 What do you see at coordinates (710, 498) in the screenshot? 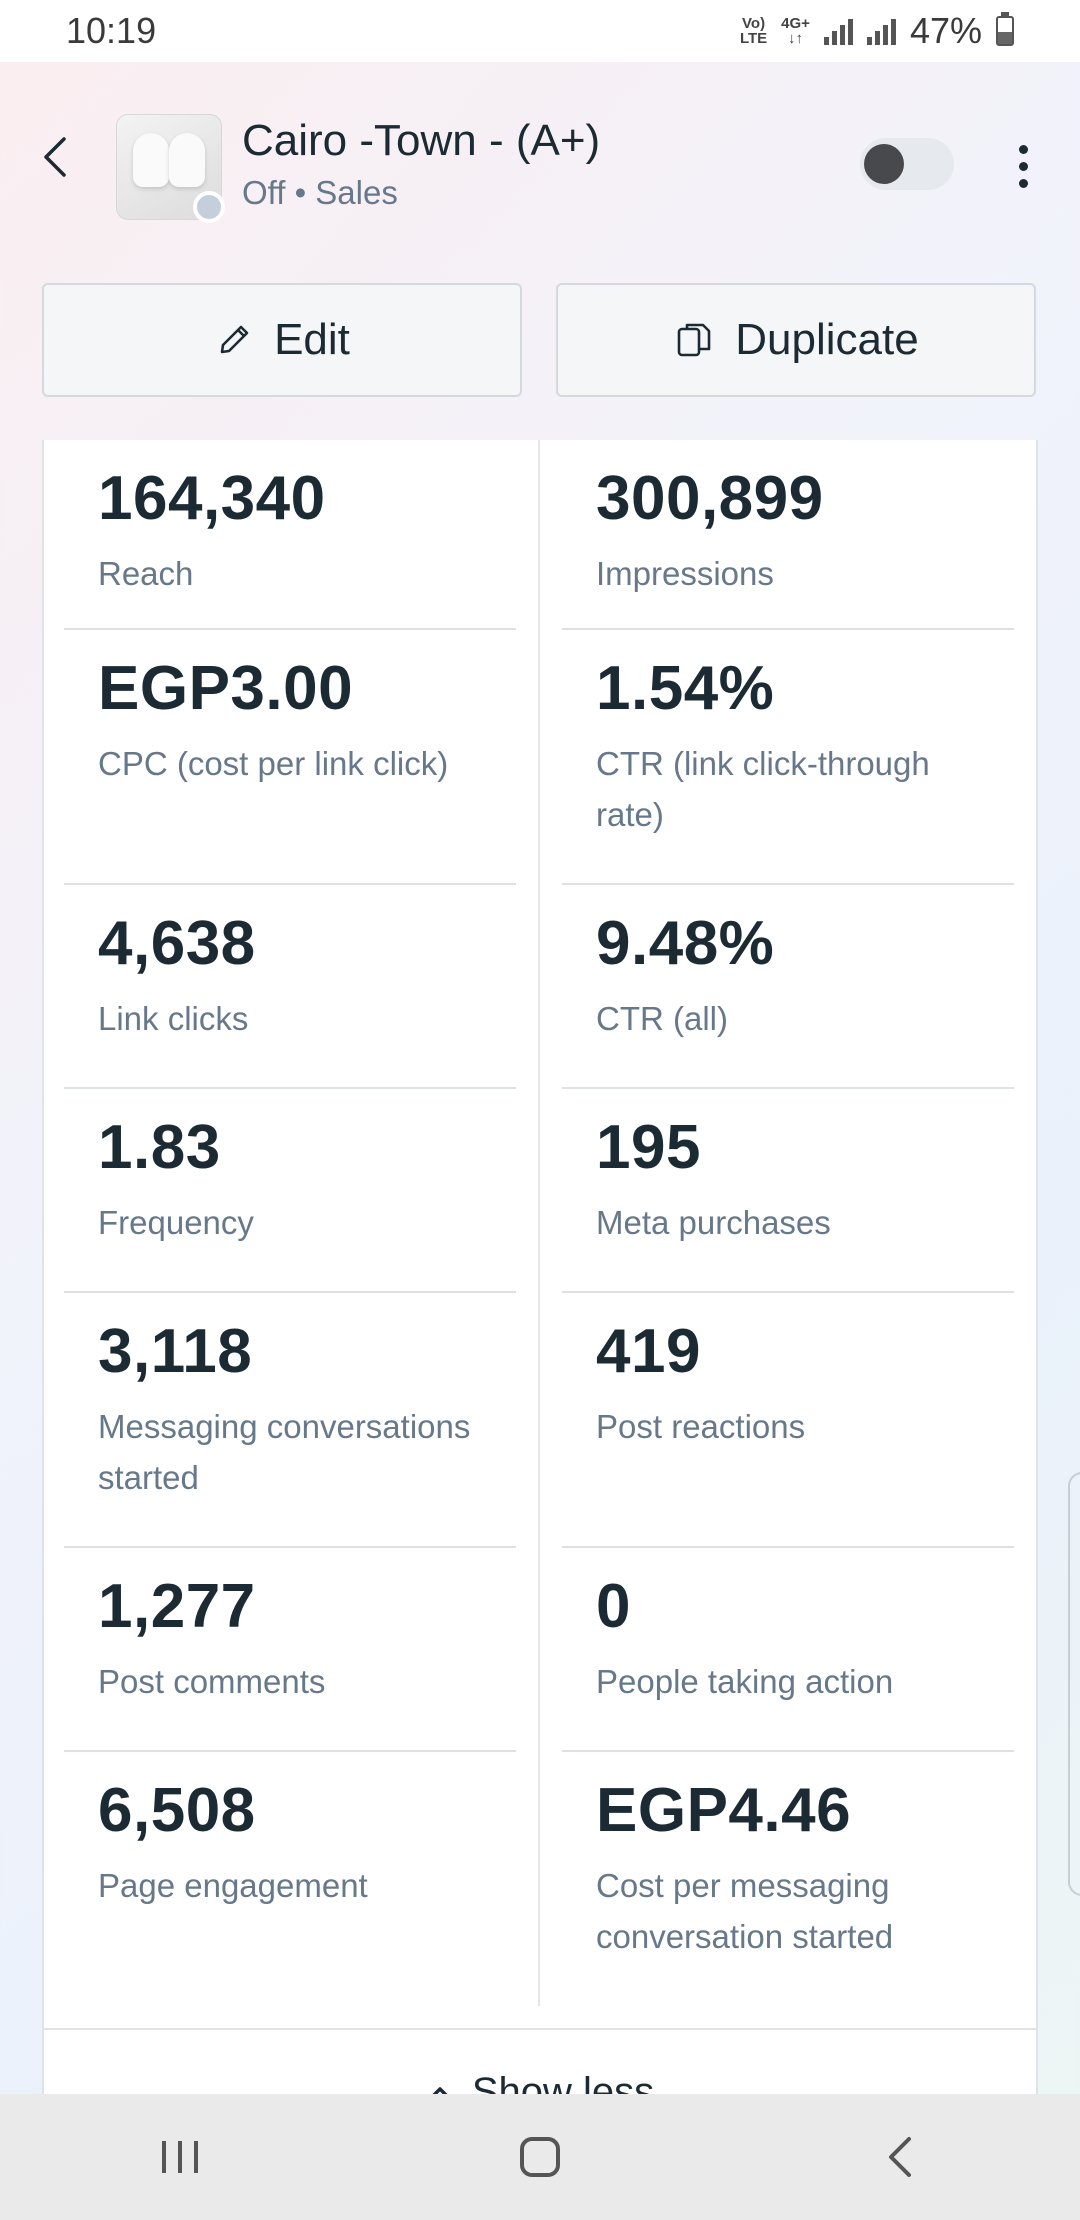
I see `metric-value: 300,899` at bounding box center [710, 498].